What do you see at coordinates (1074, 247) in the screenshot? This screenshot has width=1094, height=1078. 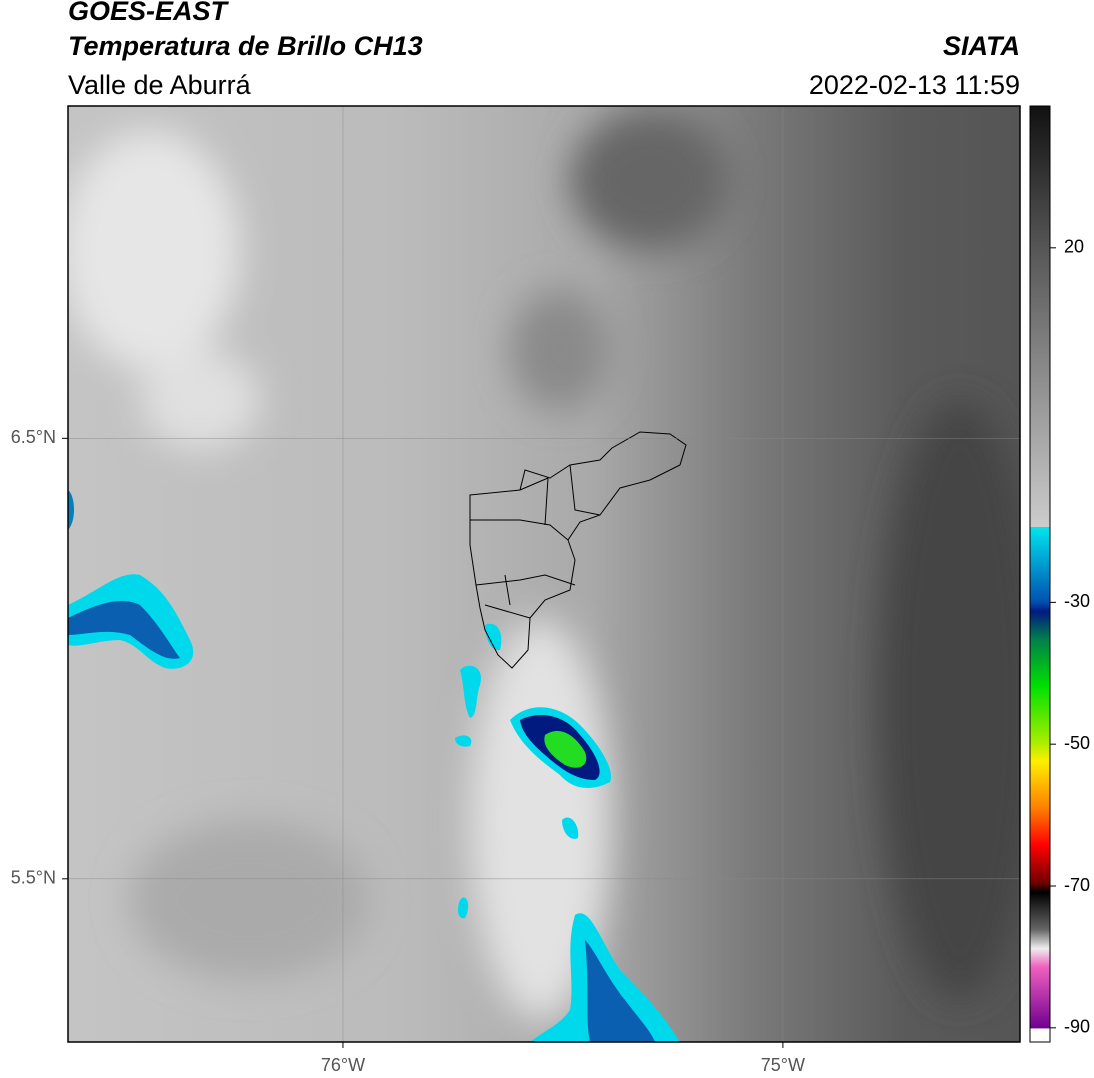 I see `colorbar-label: 20` at bounding box center [1074, 247].